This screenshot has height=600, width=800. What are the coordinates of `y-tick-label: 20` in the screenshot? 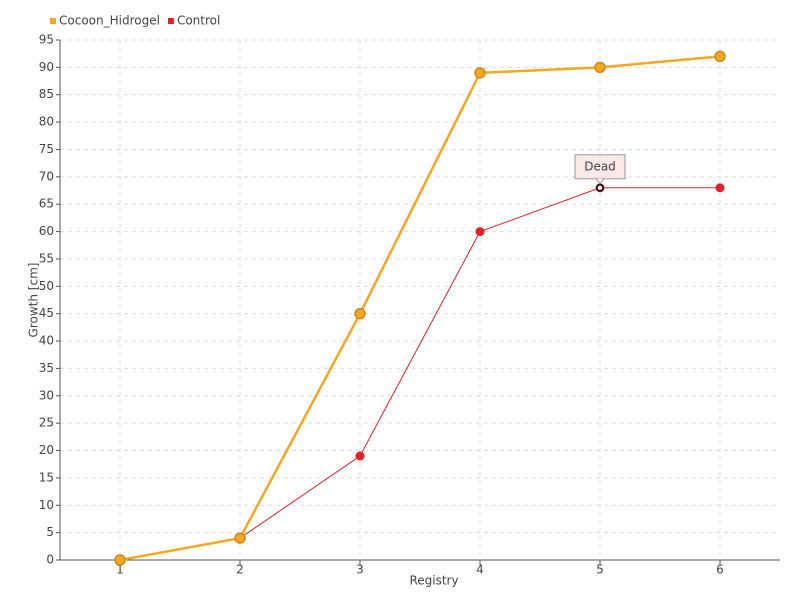 It's located at (46, 450).